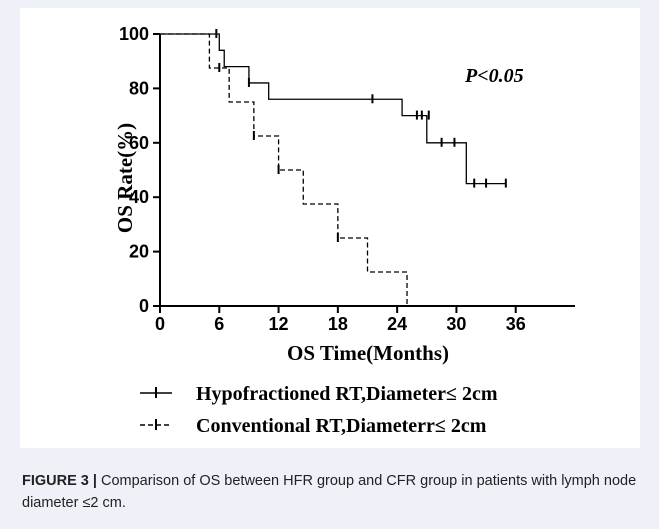 This screenshot has height=529, width=659. I want to click on caption-label: FIGURE 3 |, so click(59, 481).